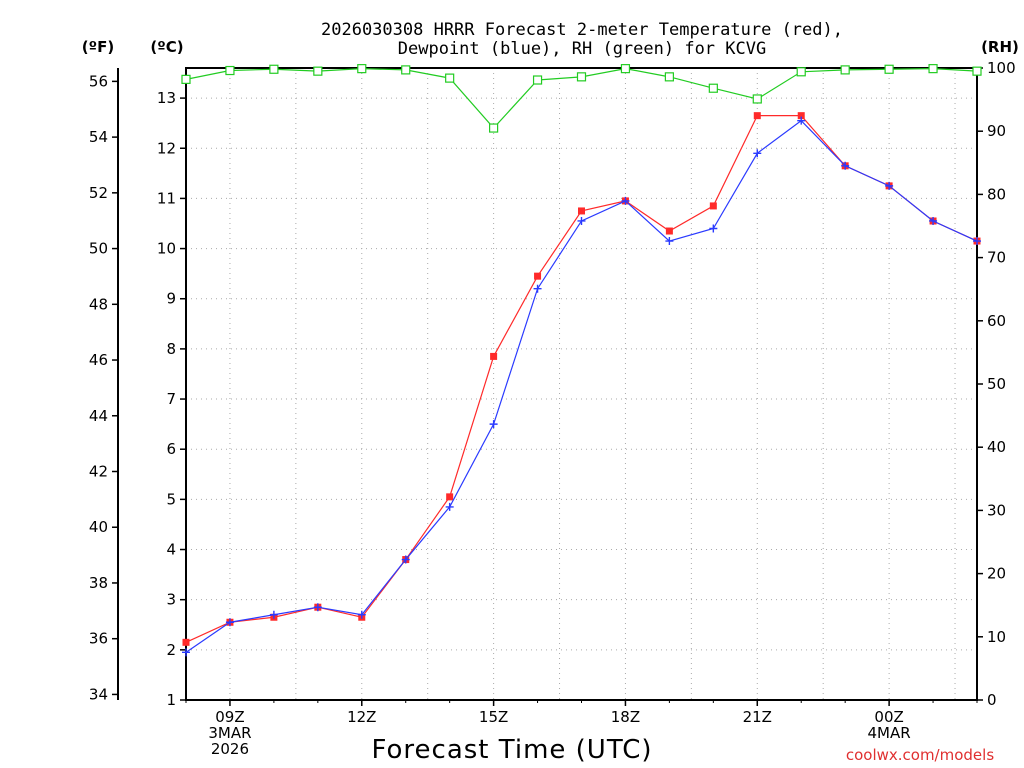  I want to click on fahrenheit-tick-label: 56, so click(98, 81).